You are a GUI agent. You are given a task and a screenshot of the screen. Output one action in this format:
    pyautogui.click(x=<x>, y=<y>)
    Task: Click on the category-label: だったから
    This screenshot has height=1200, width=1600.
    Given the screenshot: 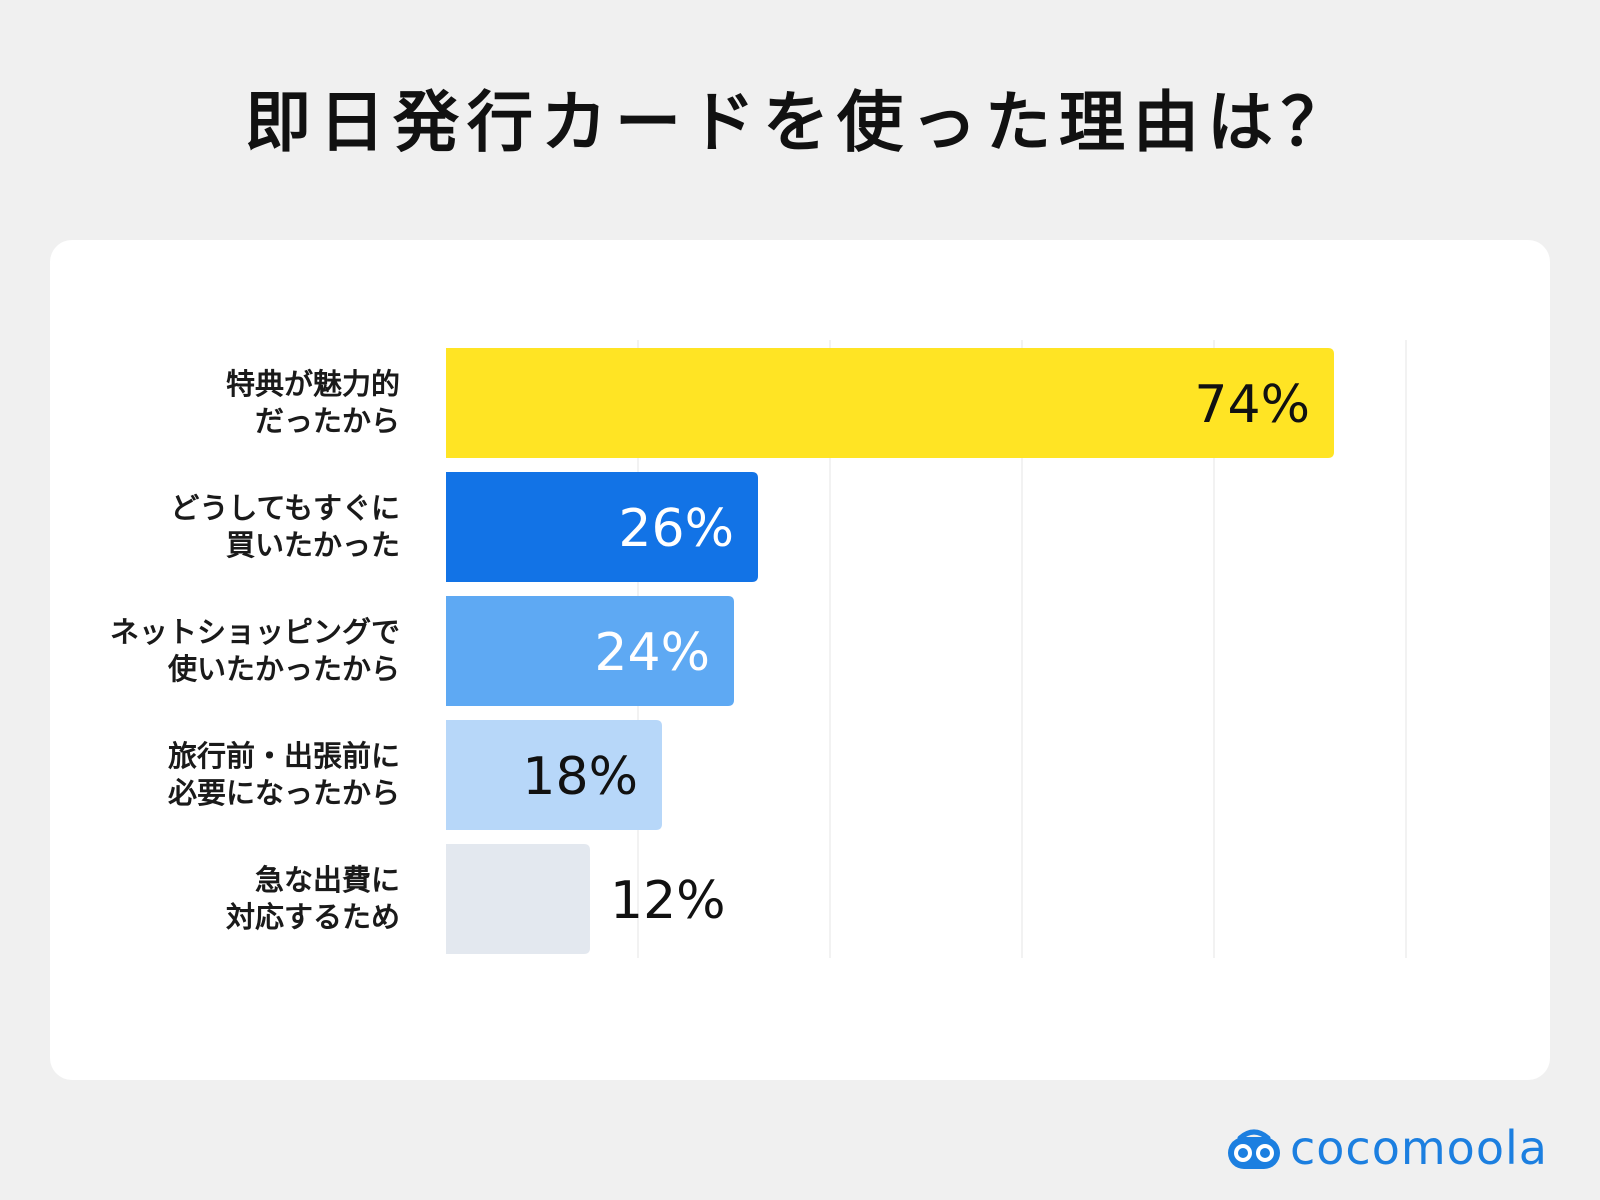 What is the action you would take?
    pyautogui.click(x=327, y=421)
    